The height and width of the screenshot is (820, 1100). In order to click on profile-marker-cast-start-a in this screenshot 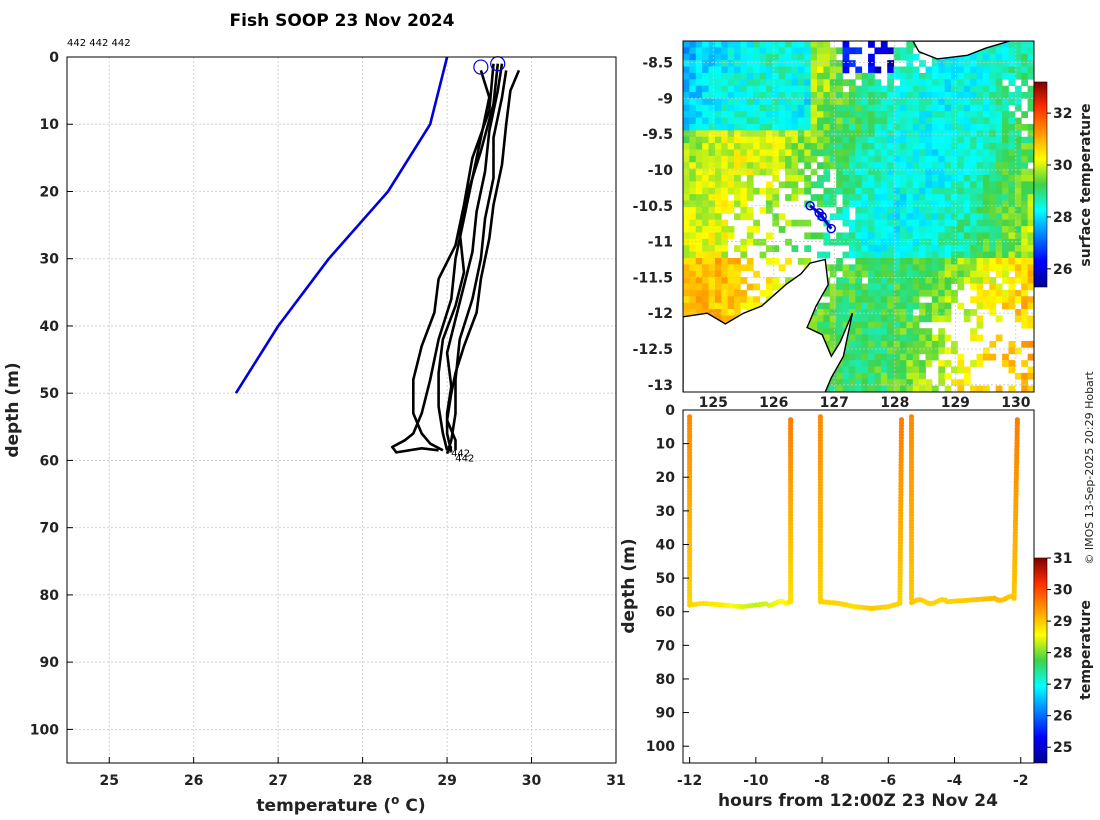, I will do `click(481, 67)`.